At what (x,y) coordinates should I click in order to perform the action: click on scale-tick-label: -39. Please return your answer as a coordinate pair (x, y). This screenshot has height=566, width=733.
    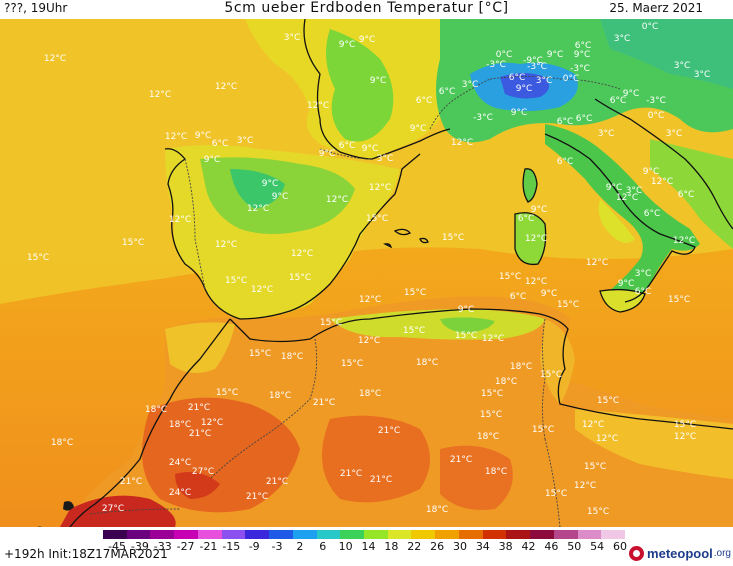
    Looking at the image, I should click on (139, 546).